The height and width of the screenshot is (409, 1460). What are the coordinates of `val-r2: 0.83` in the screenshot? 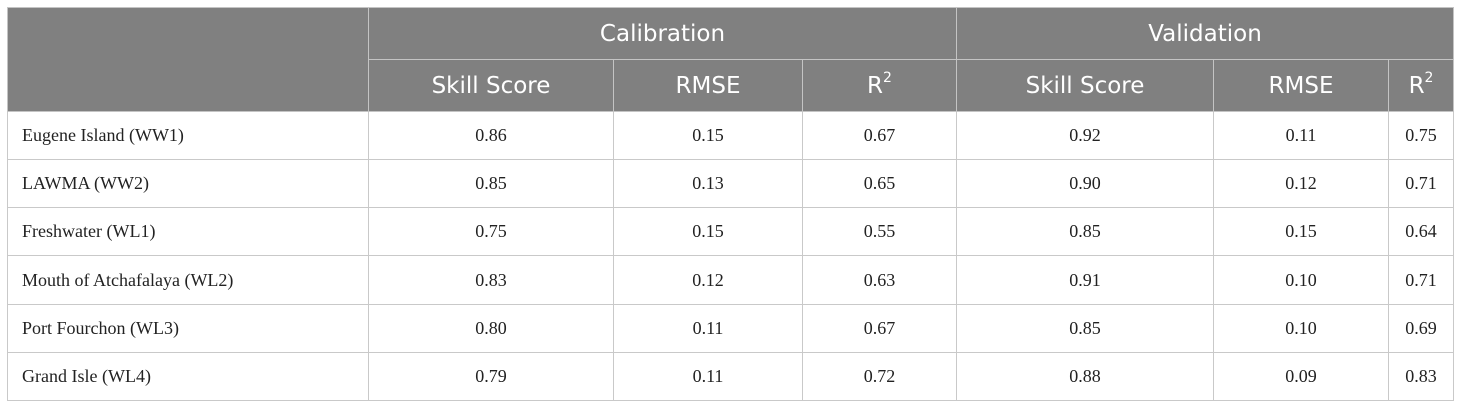 It's located at (1421, 376).